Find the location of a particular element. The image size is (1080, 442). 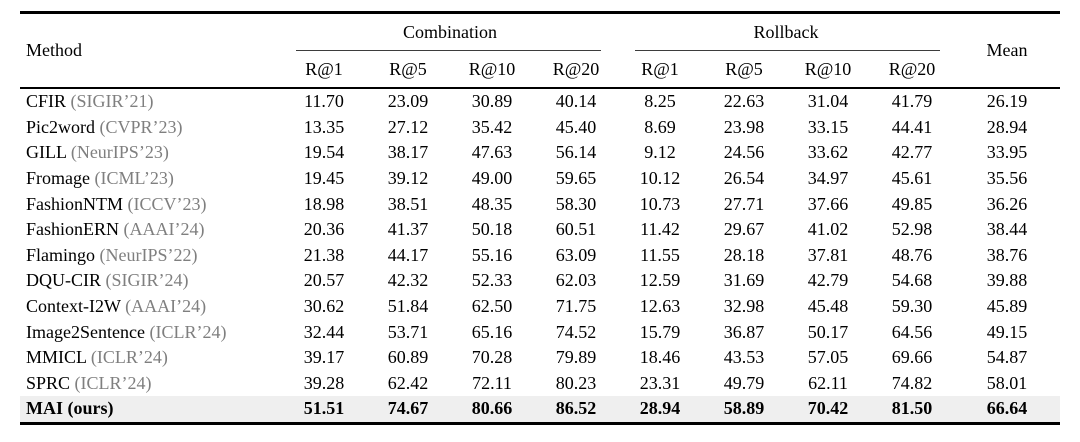

combination-r1-cell: 20.57 is located at coordinates (324, 280).